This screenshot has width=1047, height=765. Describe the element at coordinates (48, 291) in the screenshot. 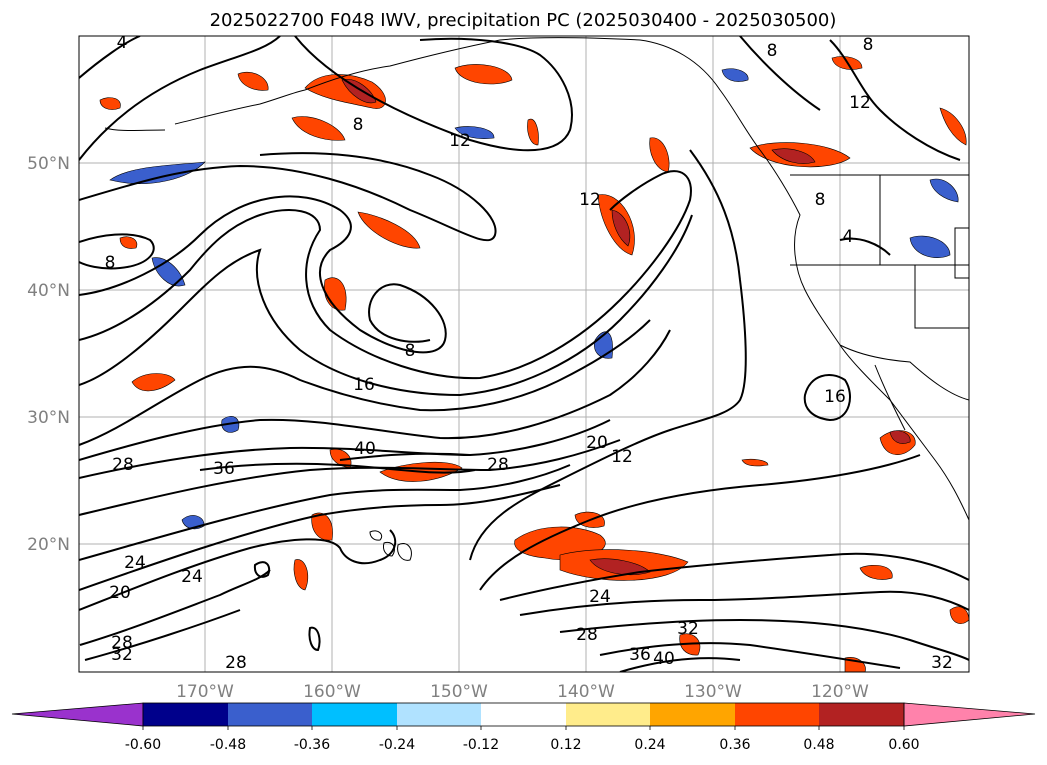

I see `lat-label-40n: 40°N` at that location.